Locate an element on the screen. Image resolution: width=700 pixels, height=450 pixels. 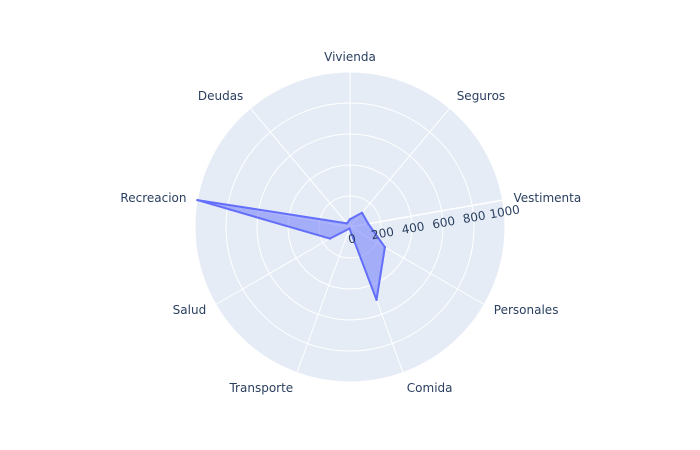
data-point-seguros is located at coordinates (362, 212).